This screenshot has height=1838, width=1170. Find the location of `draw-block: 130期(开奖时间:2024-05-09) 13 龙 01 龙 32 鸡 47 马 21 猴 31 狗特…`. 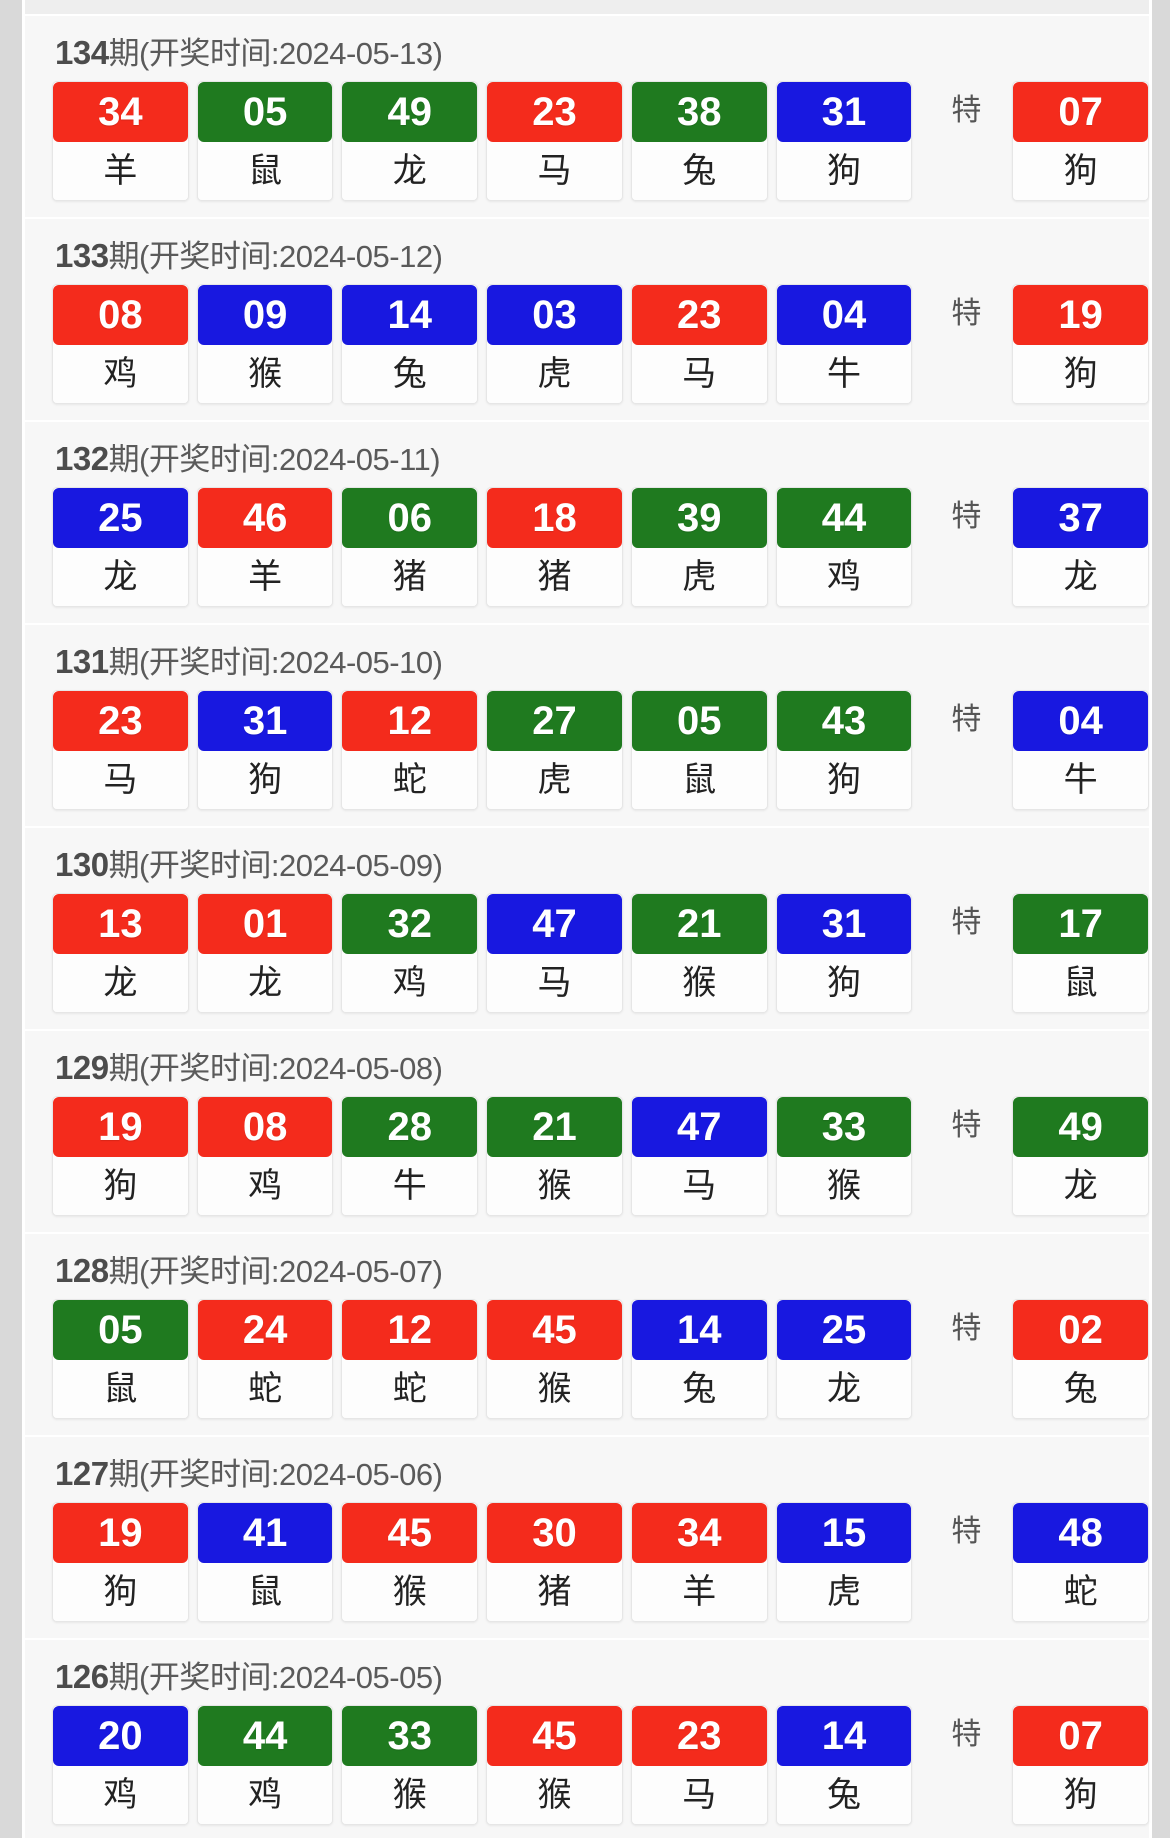

draw-block: 130期(开奖时间:2024-05-09) 13 龙 01 龙 32 鸡 47 马 21 猴 31 狗特… is located at coordinates (587, 929).